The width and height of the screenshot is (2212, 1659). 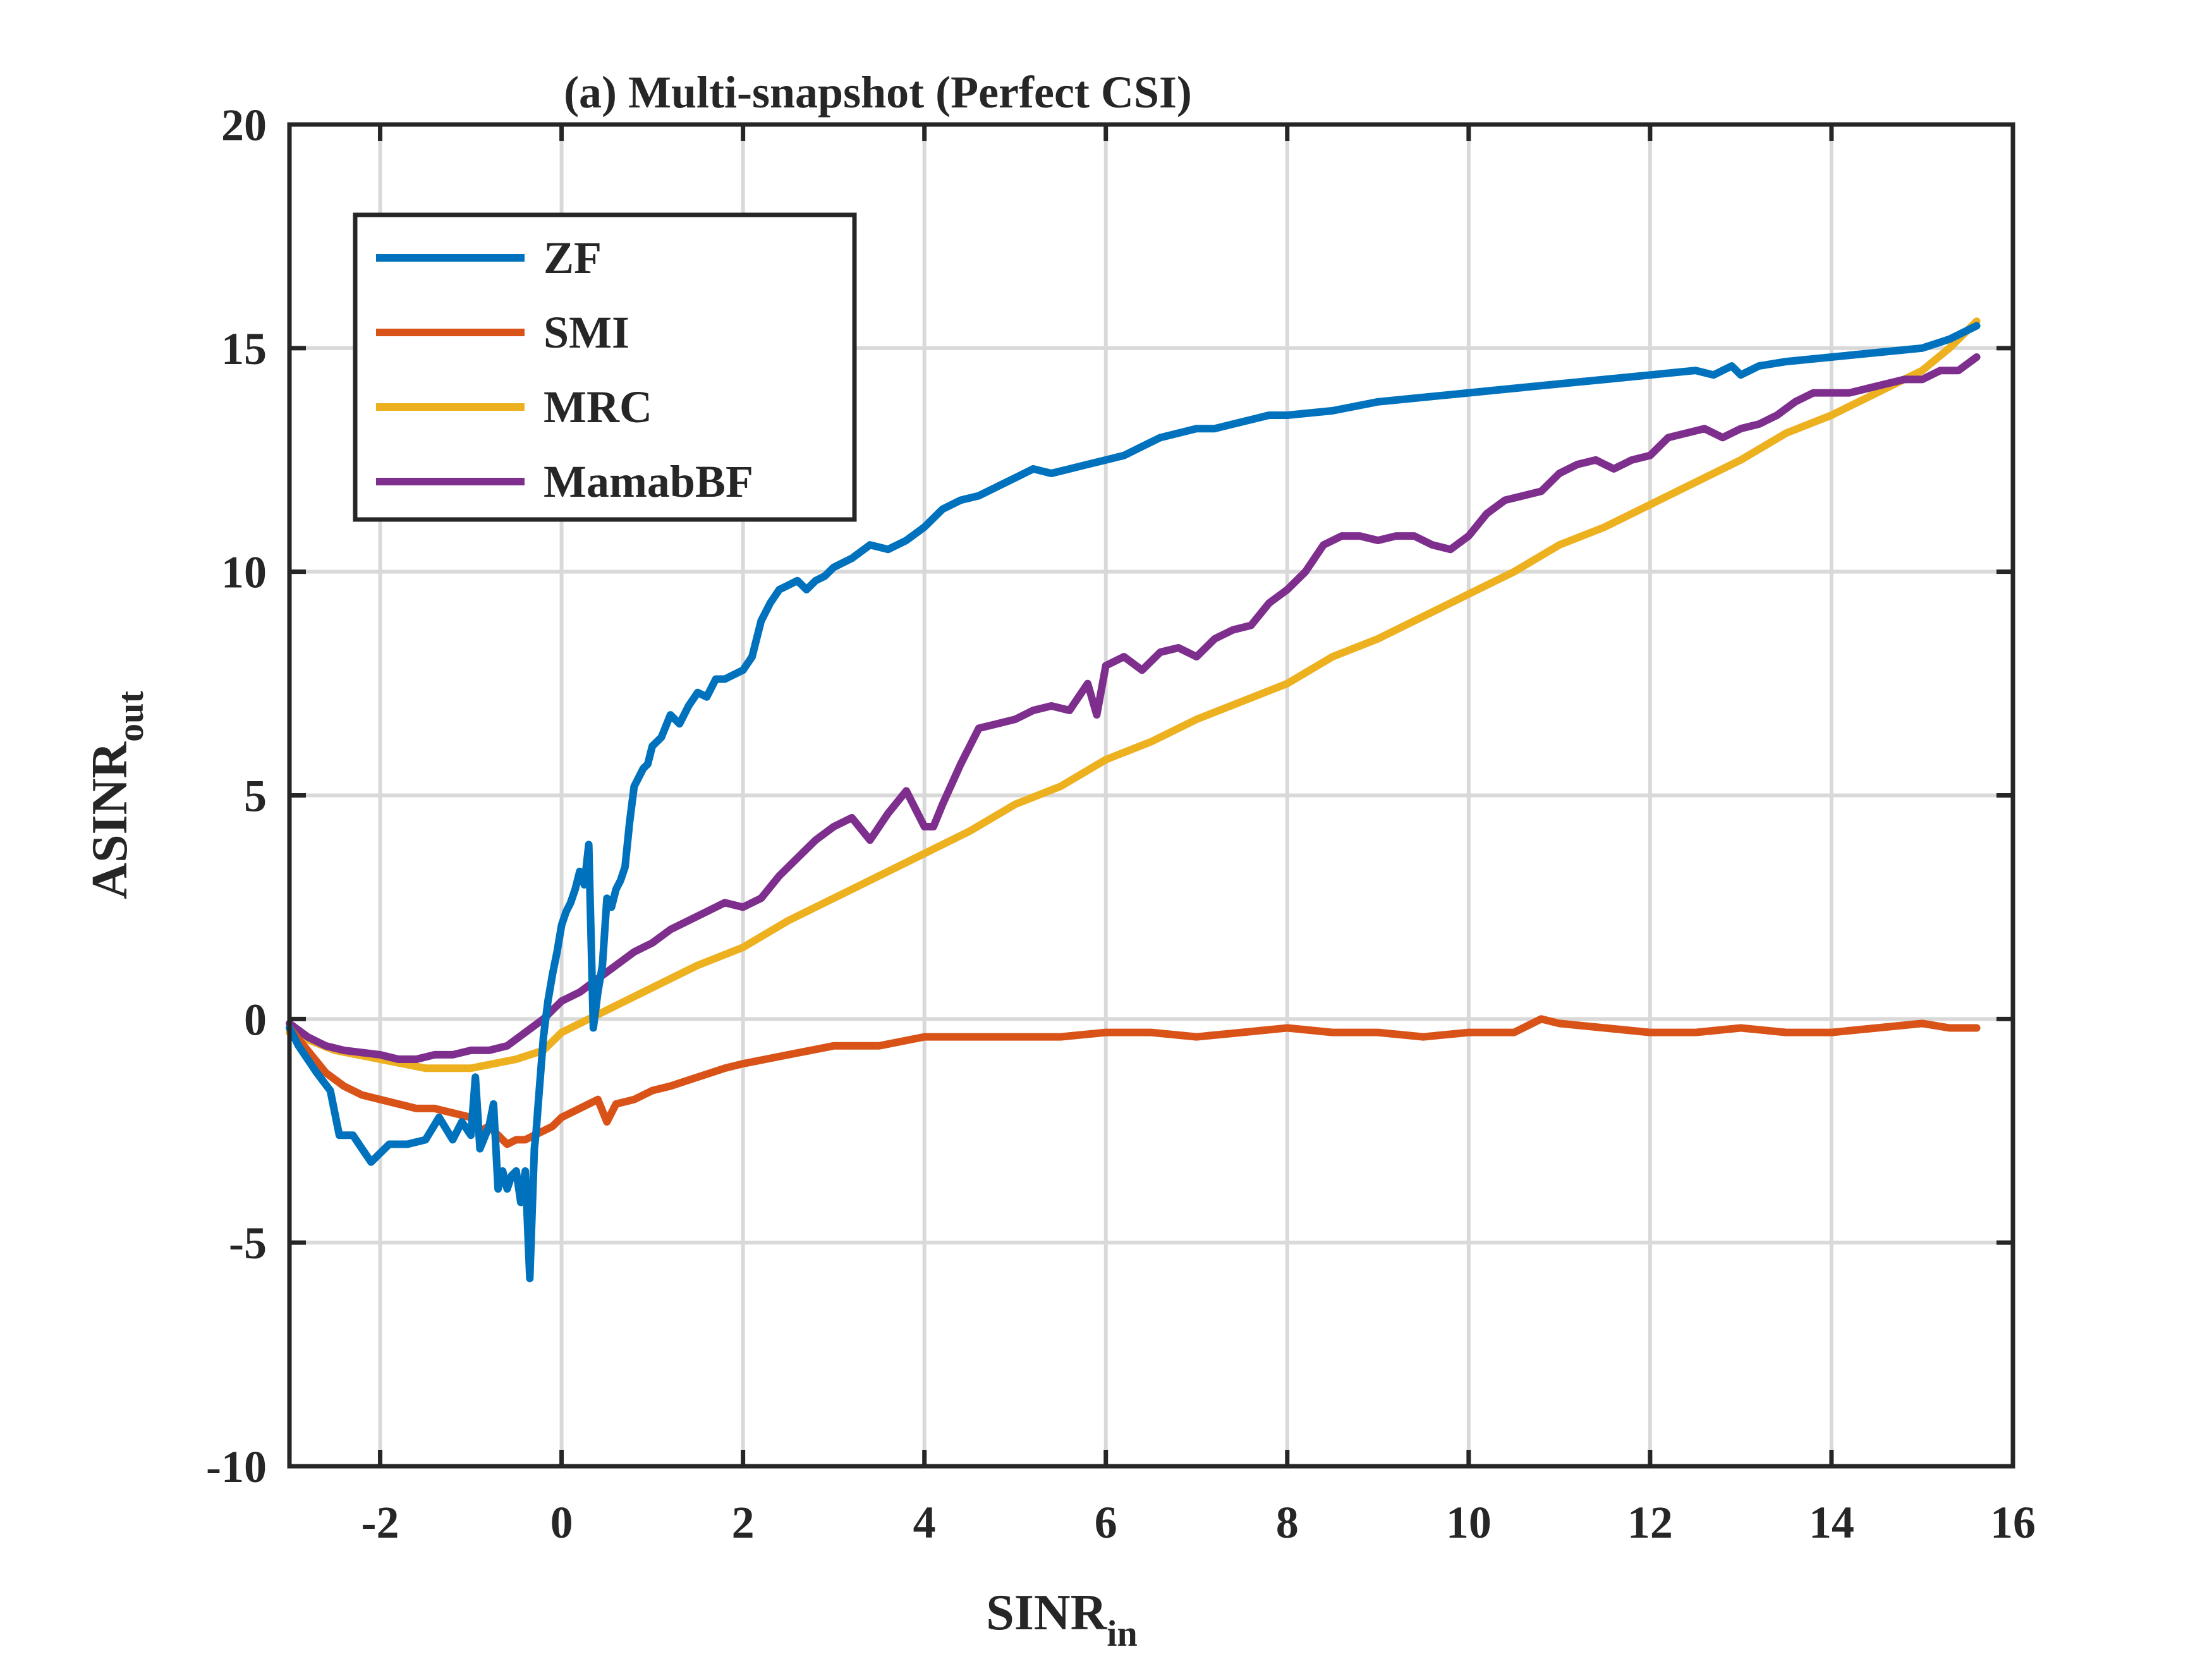 I want to click on legend-item-smi: SMI, so click(x=502, y=332).